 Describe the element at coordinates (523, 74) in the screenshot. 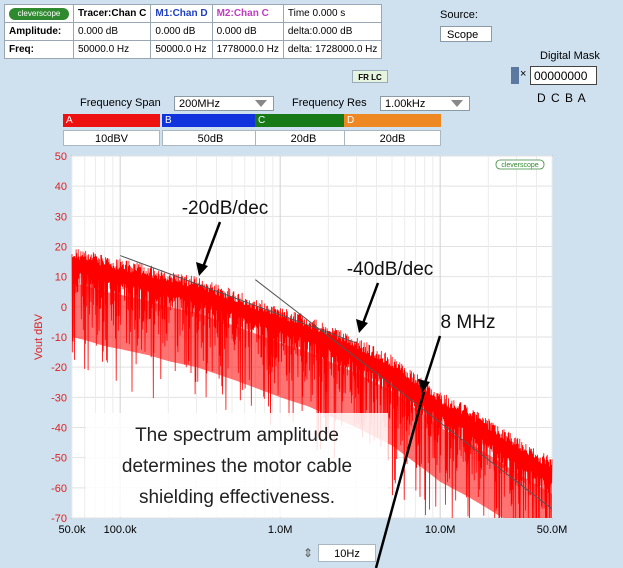

I see `mask-prefix: ×` at that location.